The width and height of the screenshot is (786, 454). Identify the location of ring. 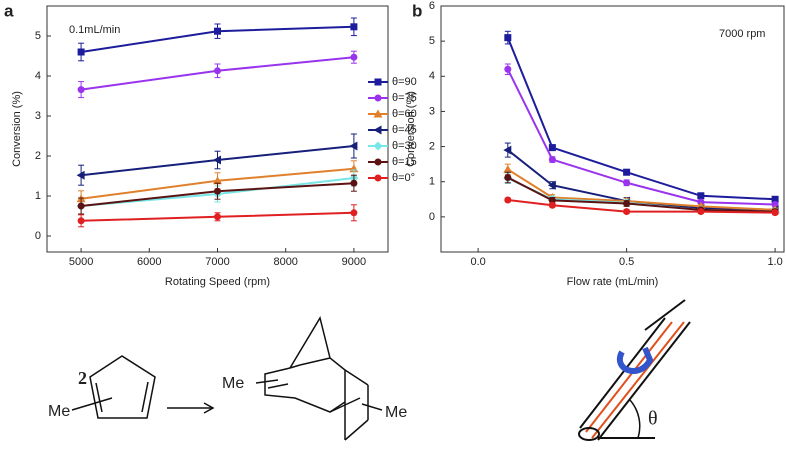
(122, 387).